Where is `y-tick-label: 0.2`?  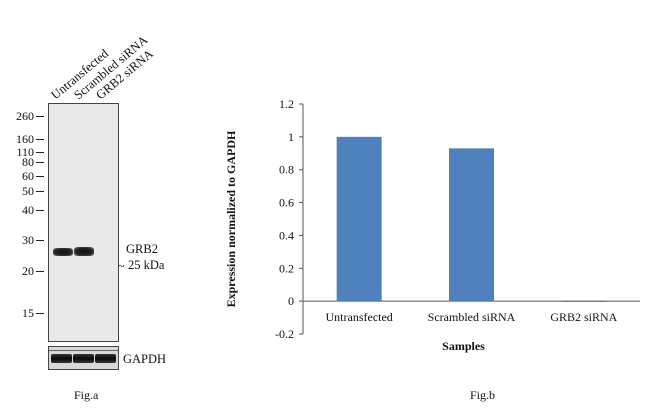
y-tick-label: 0.2 is located at coordinates (286, 268).